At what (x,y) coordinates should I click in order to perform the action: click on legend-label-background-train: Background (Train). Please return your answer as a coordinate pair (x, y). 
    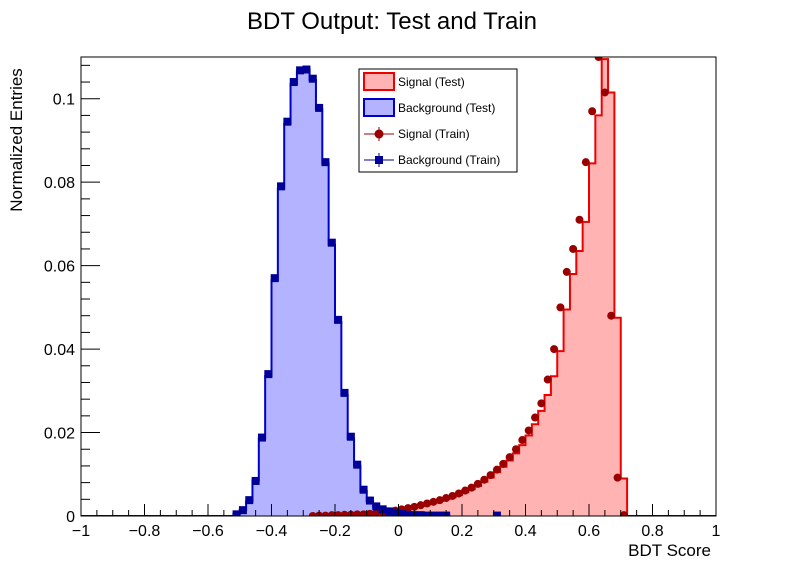
    Looking at the image, I should click on (449, 160).